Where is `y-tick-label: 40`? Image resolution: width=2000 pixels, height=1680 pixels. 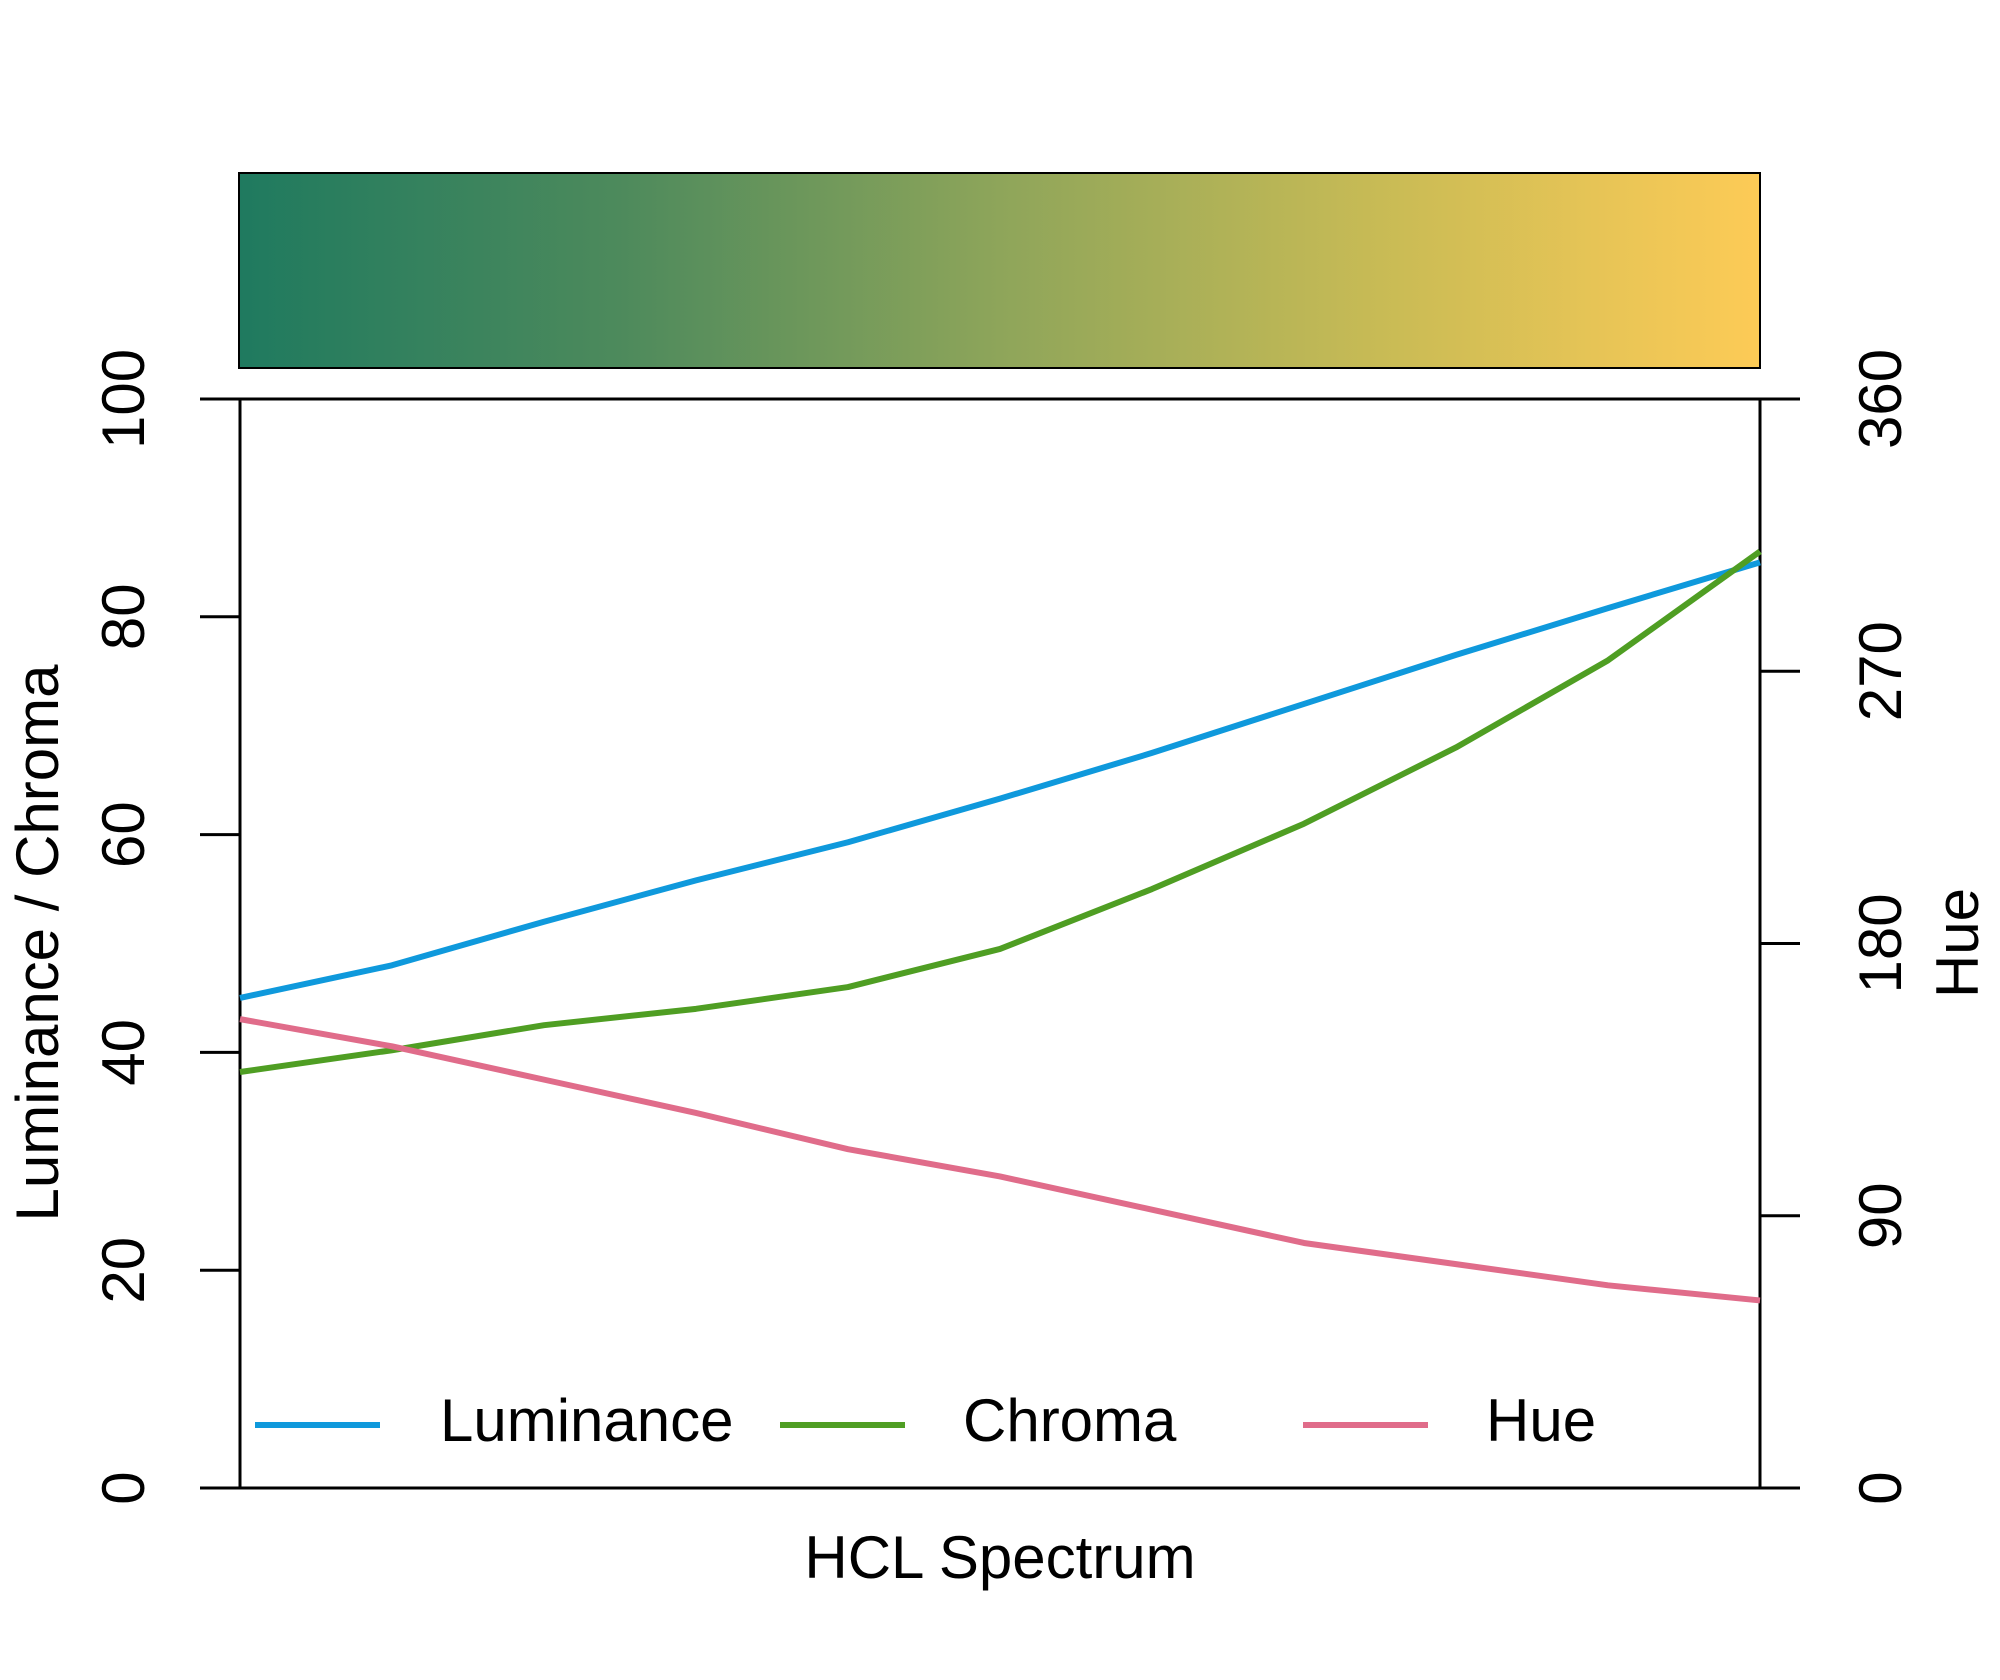
y-tick-label: 40 is located at coordinates (123, 1052).